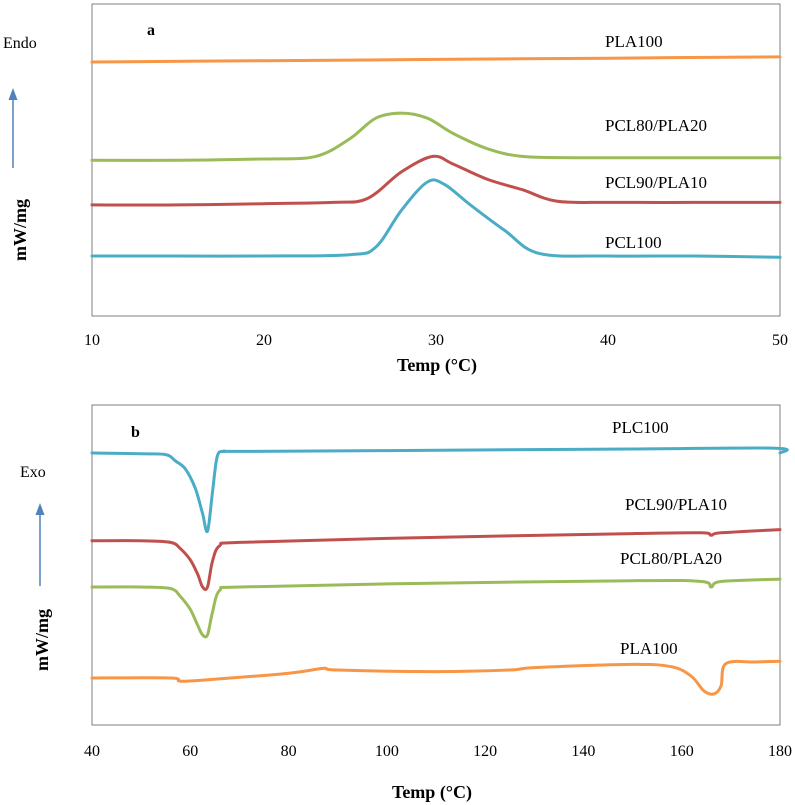 The width and height of the screenshot is (795, 805). What do you see at coordinates (387, 751) in the screenshot?
I see `x-tick-label: 100` at bounding box center [387, 751].